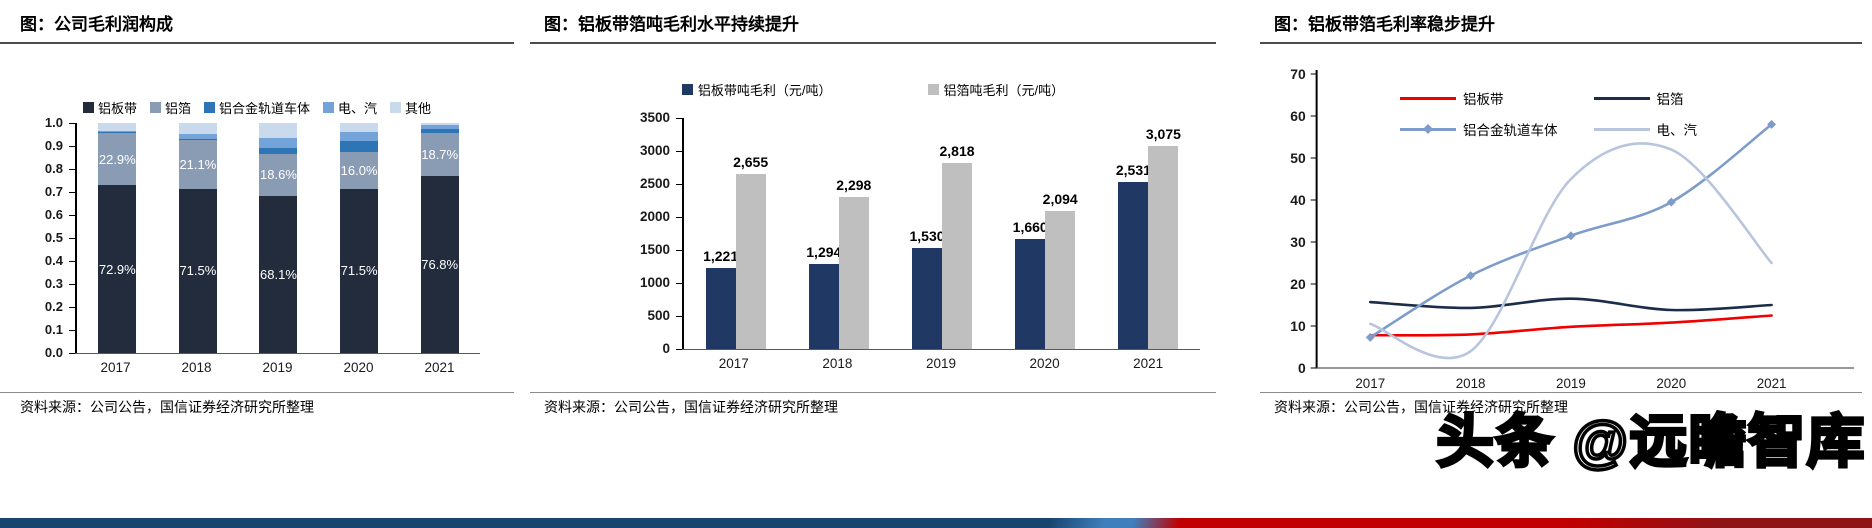  What do you see at coordinates (410, 107) in the screenshot?
I see `legend-item: 其他` at bounding box center [410, 107].